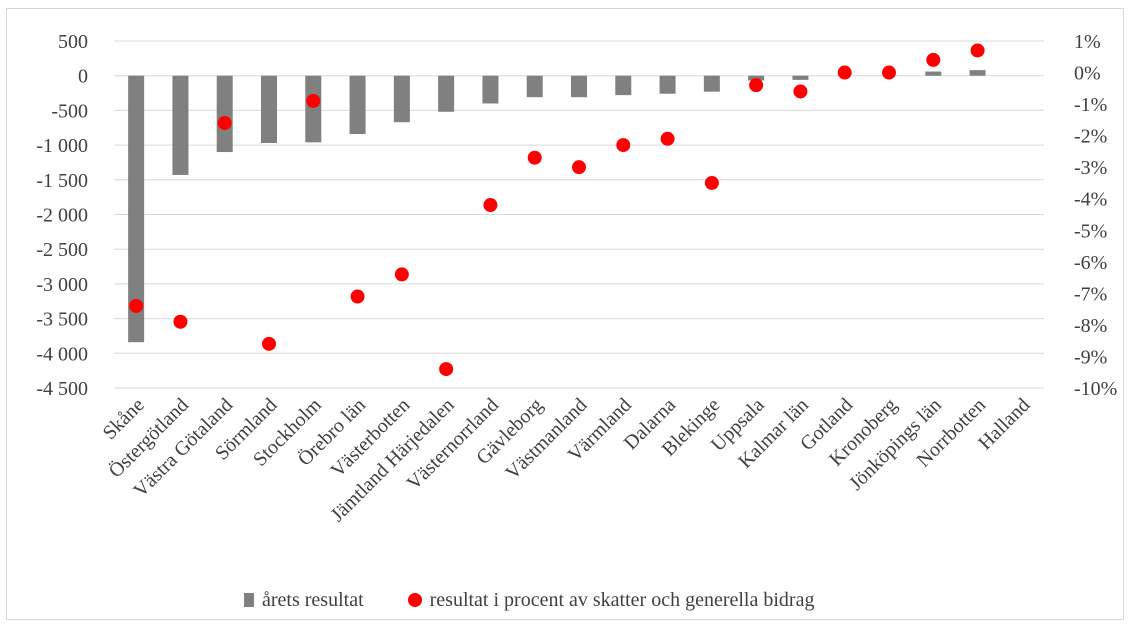 Image resolution: width=1132 pixels, height=628 pixels. I want to click on left-tick-label: -3 500, so click(62, 320).